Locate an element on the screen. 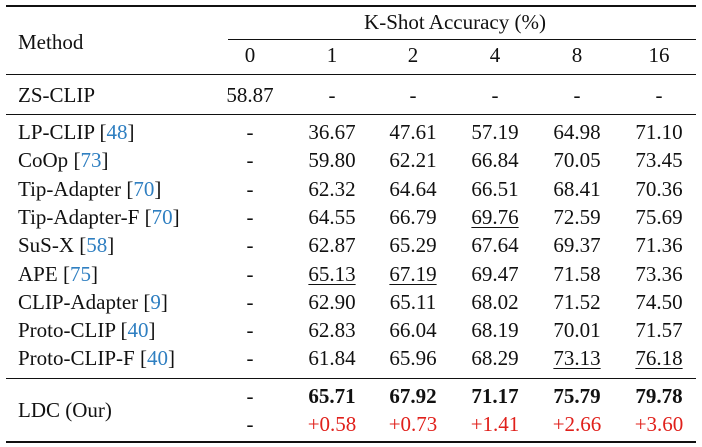 This screenshot has width=702, height=447. gain-cell: +2.66 is located at coordinates (577, 424).